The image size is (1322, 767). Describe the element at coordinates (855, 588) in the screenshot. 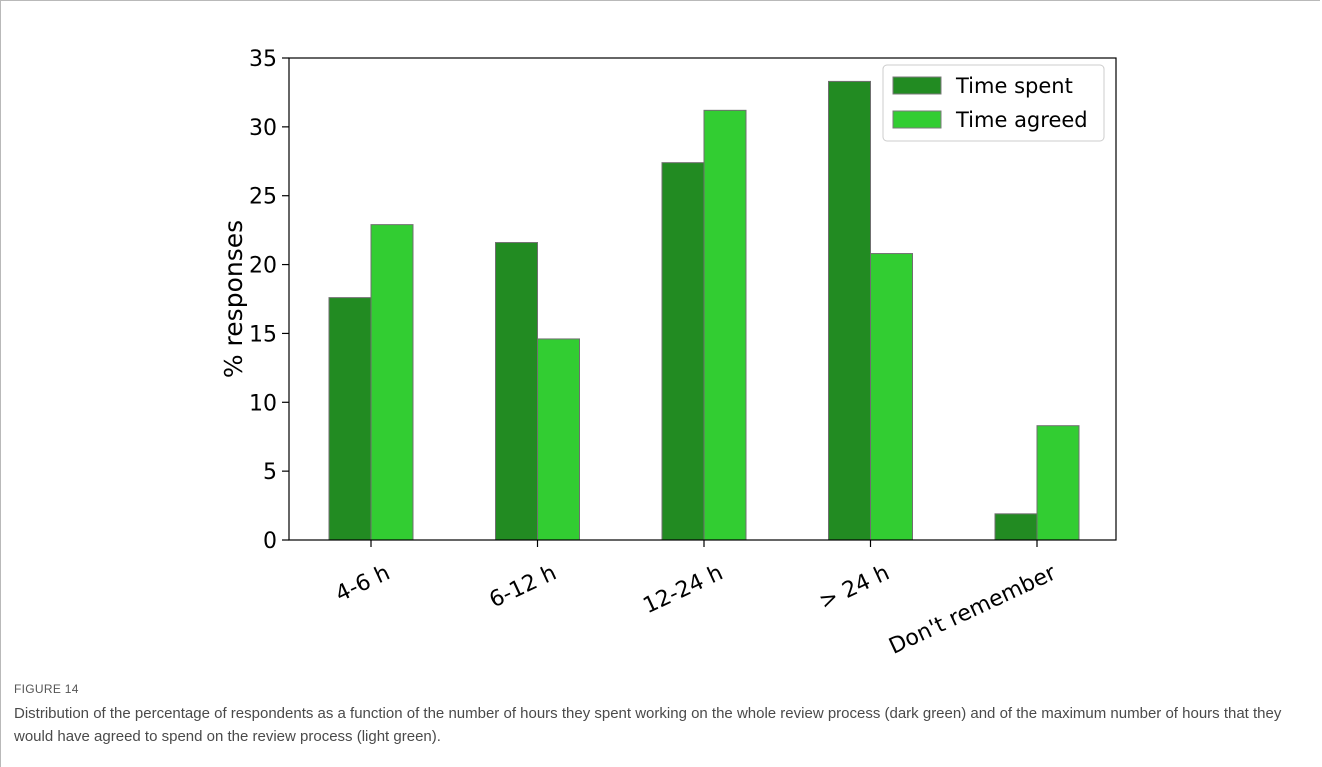

I see `x-tick-label-24-h: > 24 h` at that location.